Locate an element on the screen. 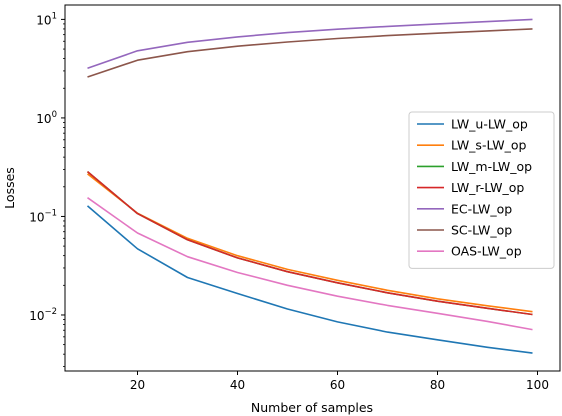  y-tick-label-1: 10⁻² is located at coordinates (43, 315).